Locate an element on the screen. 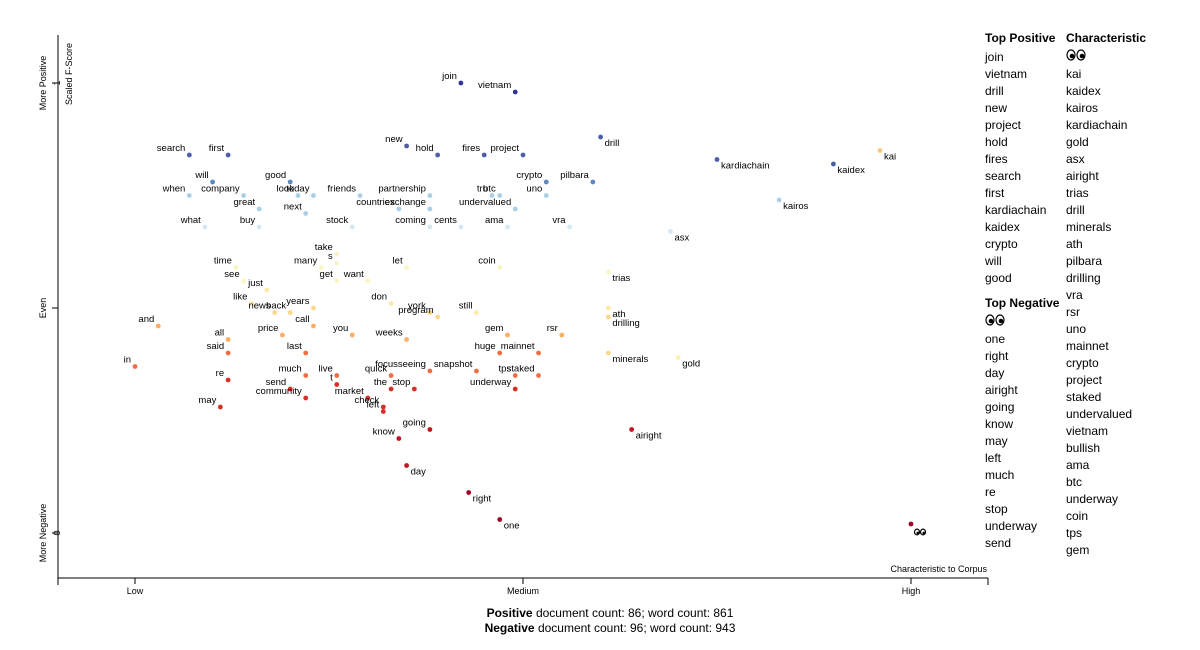 The height and width of the screenshot is (650, 1200). top-negative-term: know is located at coordinates (999, 424).